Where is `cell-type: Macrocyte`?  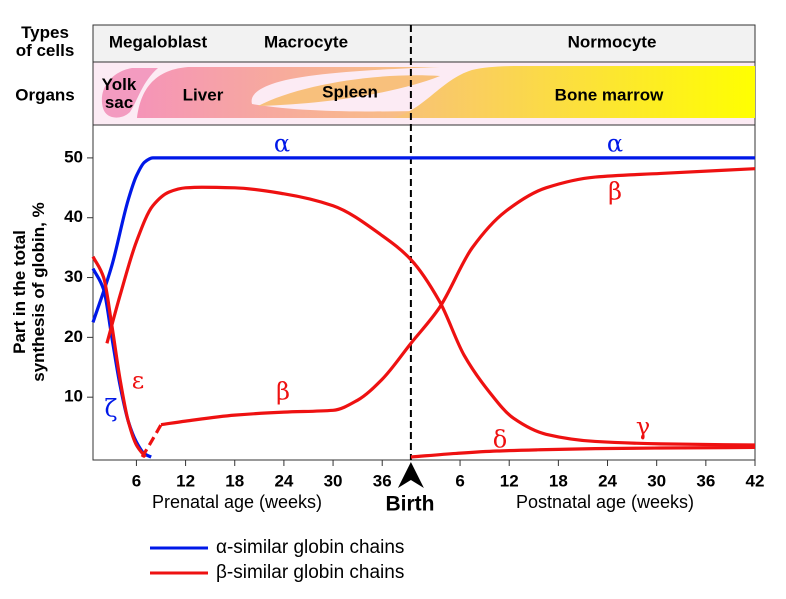 cell-type: Macrocyte is located at coordinates (306, 41).